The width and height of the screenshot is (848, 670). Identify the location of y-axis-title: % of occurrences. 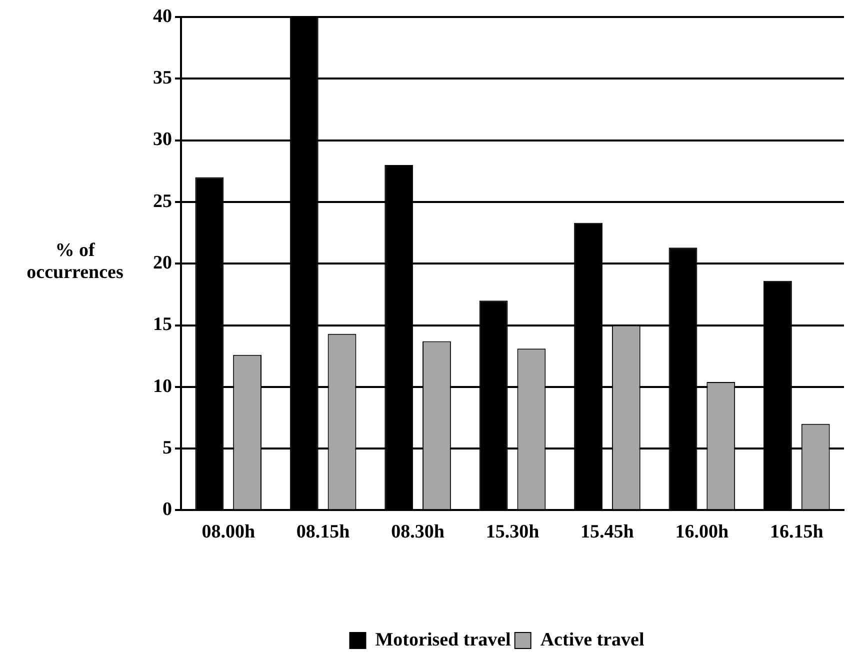
(75, 262).